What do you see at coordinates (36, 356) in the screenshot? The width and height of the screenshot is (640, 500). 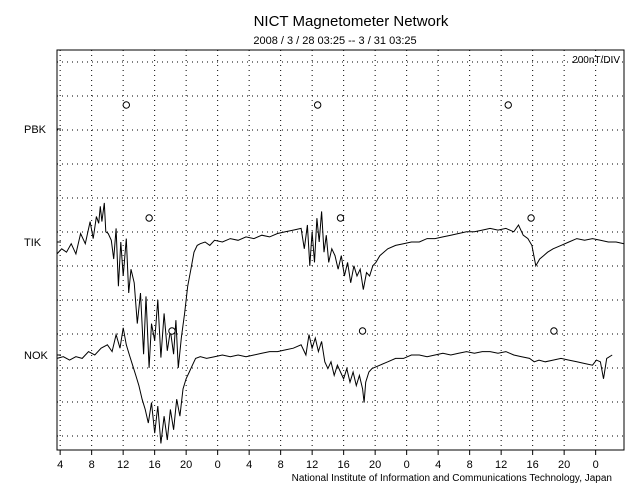 I see `station-label-nok: NOK` at bounding box center [36, 356].